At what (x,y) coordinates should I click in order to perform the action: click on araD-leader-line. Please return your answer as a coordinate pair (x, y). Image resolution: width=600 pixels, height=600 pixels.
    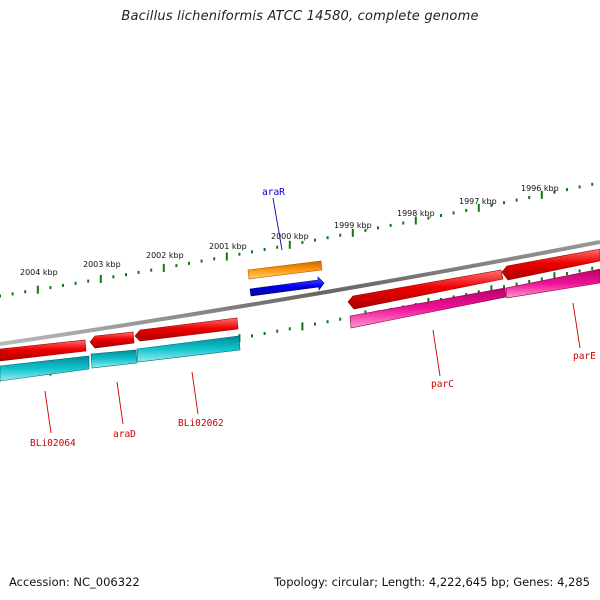
    Looking at the image, I should click on (120, 403).